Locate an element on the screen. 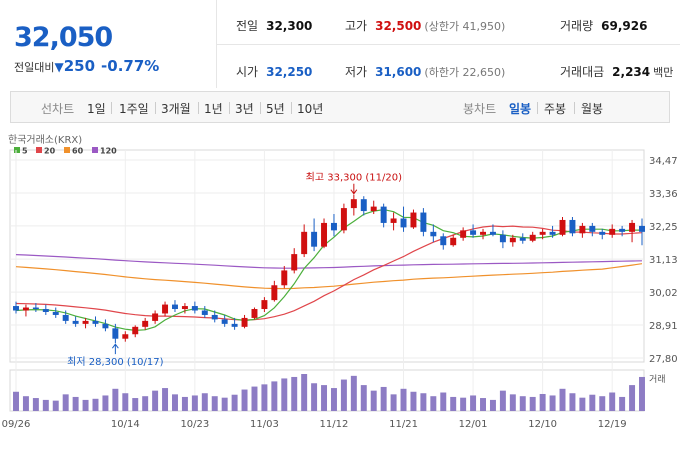 This screenshot has height=450, width=680. y-tick-label: 27,80 is located at coordinates (663, 359).